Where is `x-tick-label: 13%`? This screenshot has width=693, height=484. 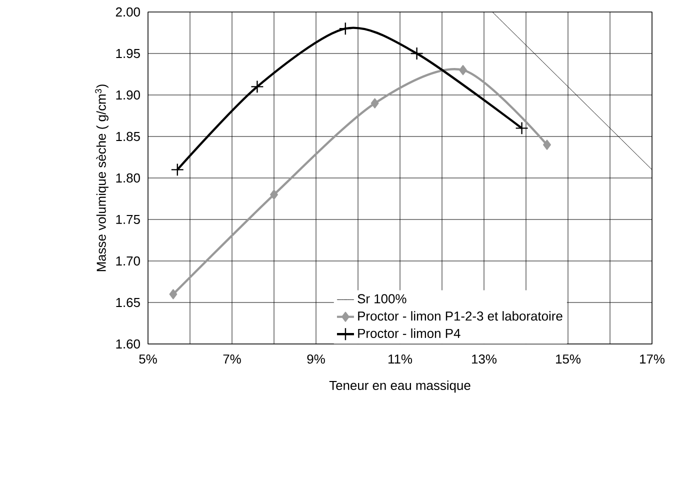
x-tick-label: 13% is located at coordinates (484, 359).